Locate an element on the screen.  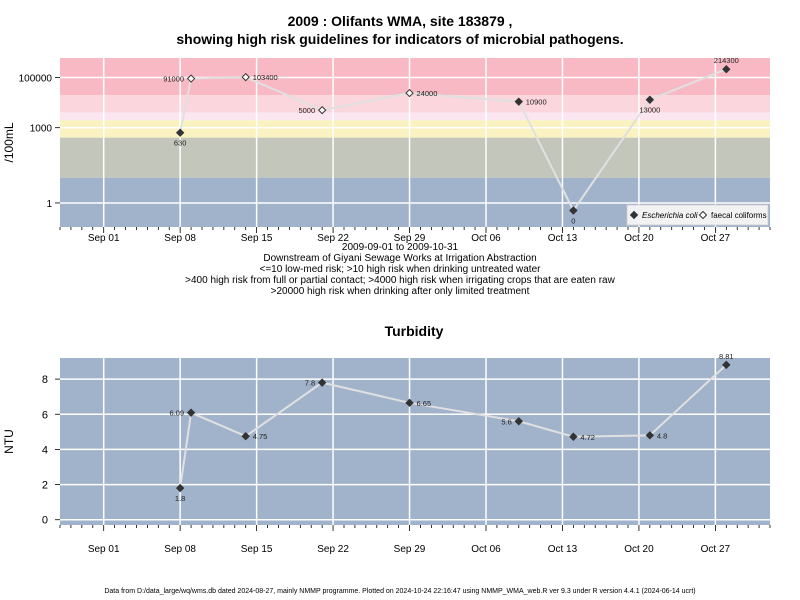
faecal-coliform-data-label: 103400 is located at coordinates (265, 77).